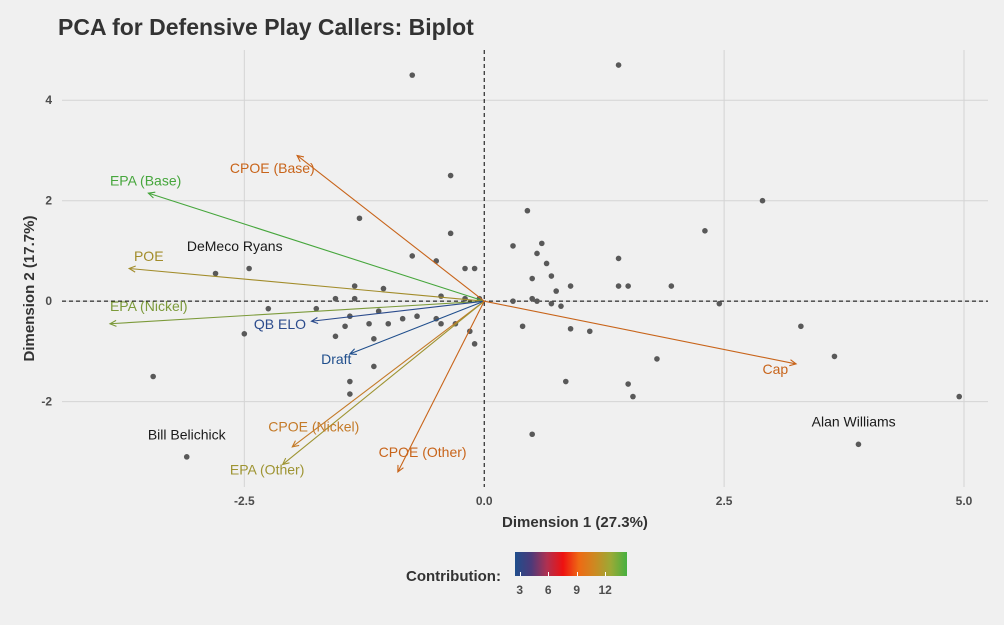  I want to click on legend-colorbar-wrap: 3 6 9 12, so click(571, 574).